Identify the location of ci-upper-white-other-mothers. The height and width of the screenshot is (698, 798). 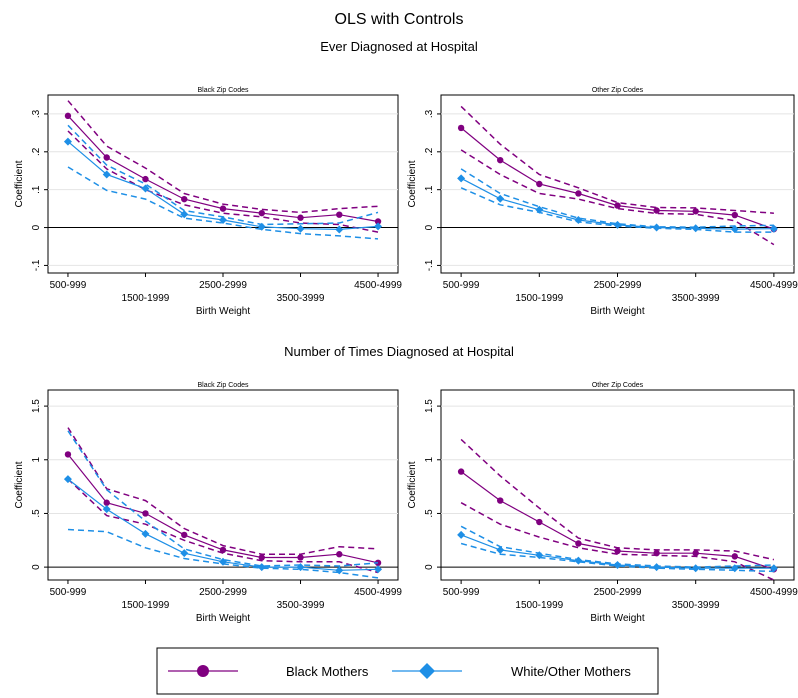
(223, 498).